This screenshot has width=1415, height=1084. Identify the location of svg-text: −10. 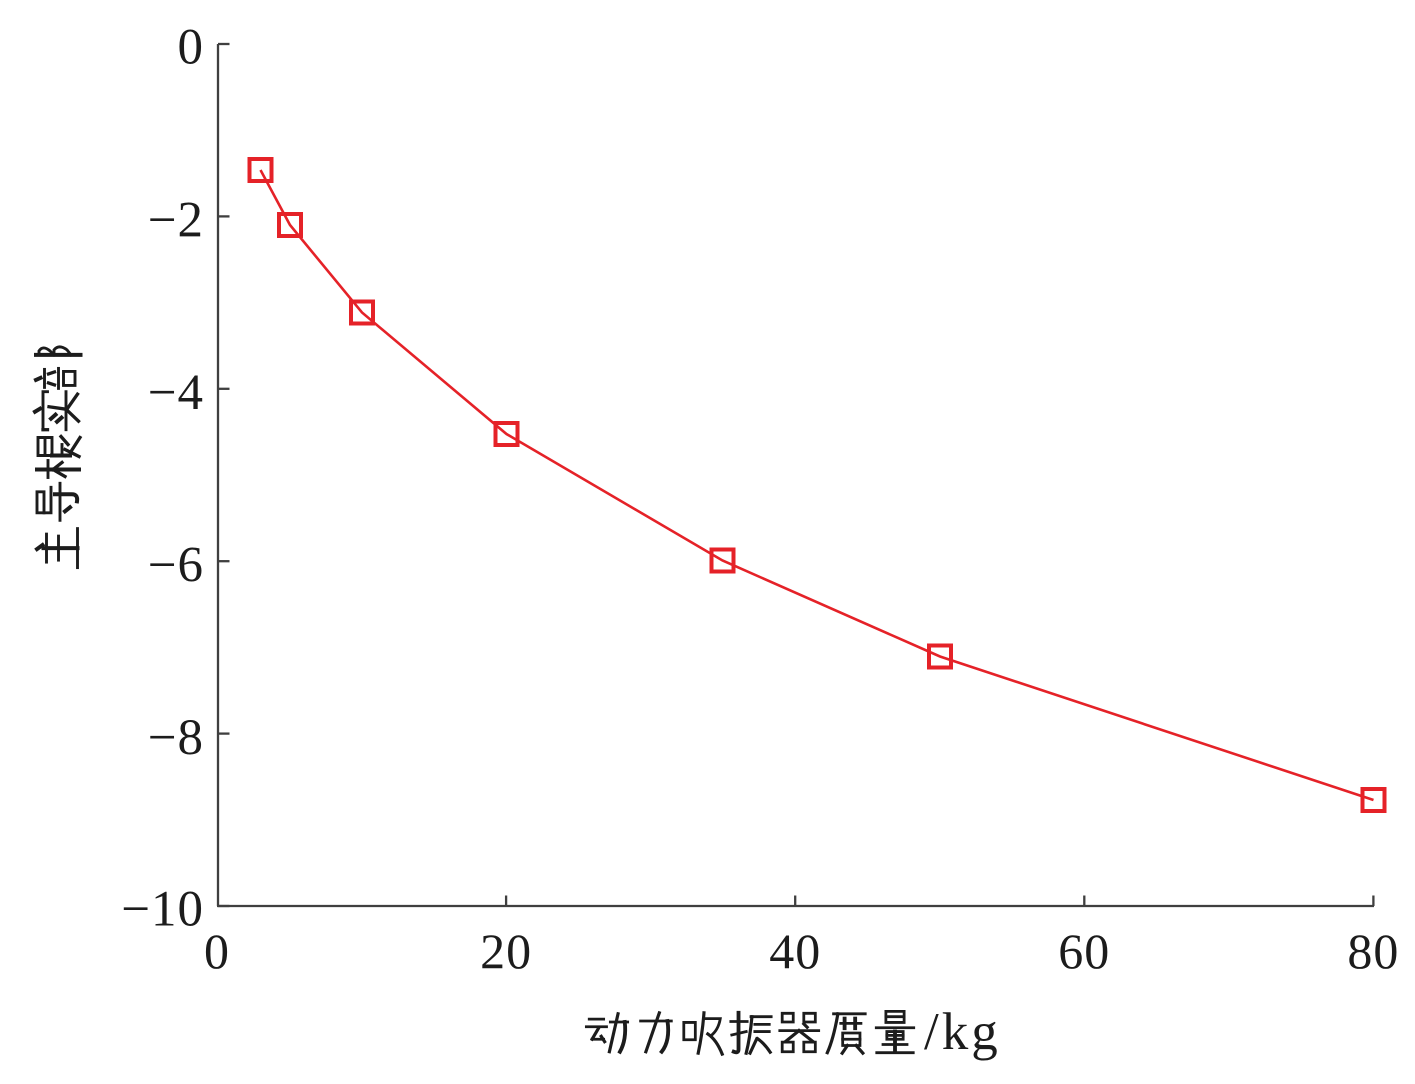
(162, 910).